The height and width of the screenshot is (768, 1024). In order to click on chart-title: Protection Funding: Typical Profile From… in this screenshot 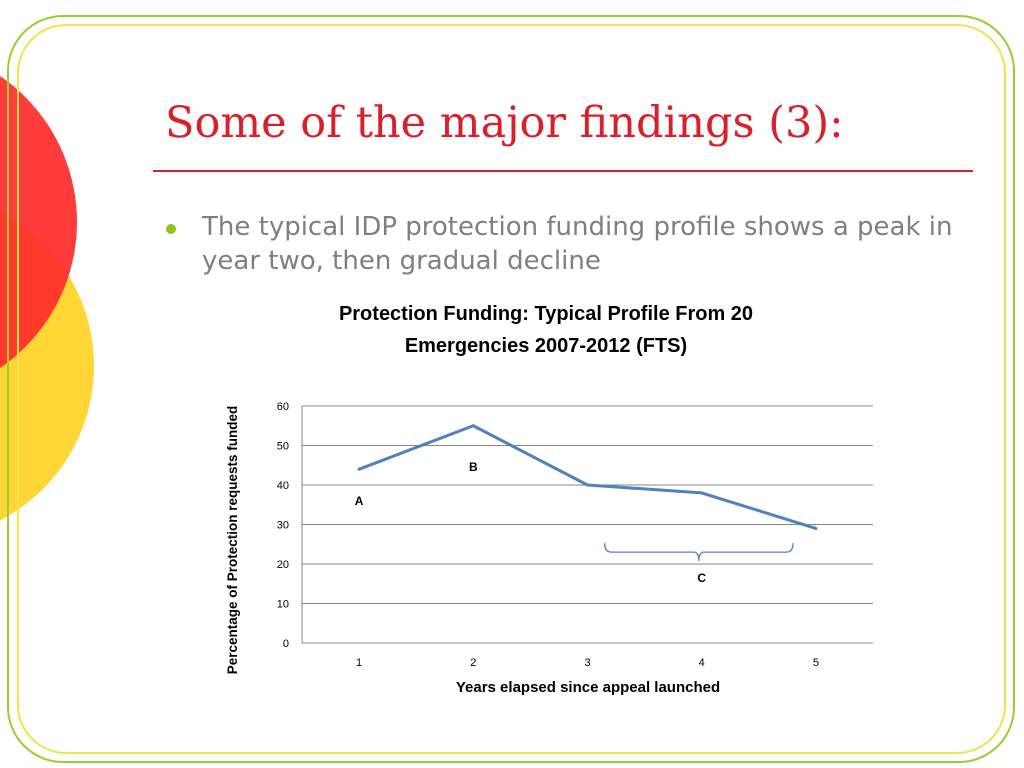, I will do `click(546, 330)`.